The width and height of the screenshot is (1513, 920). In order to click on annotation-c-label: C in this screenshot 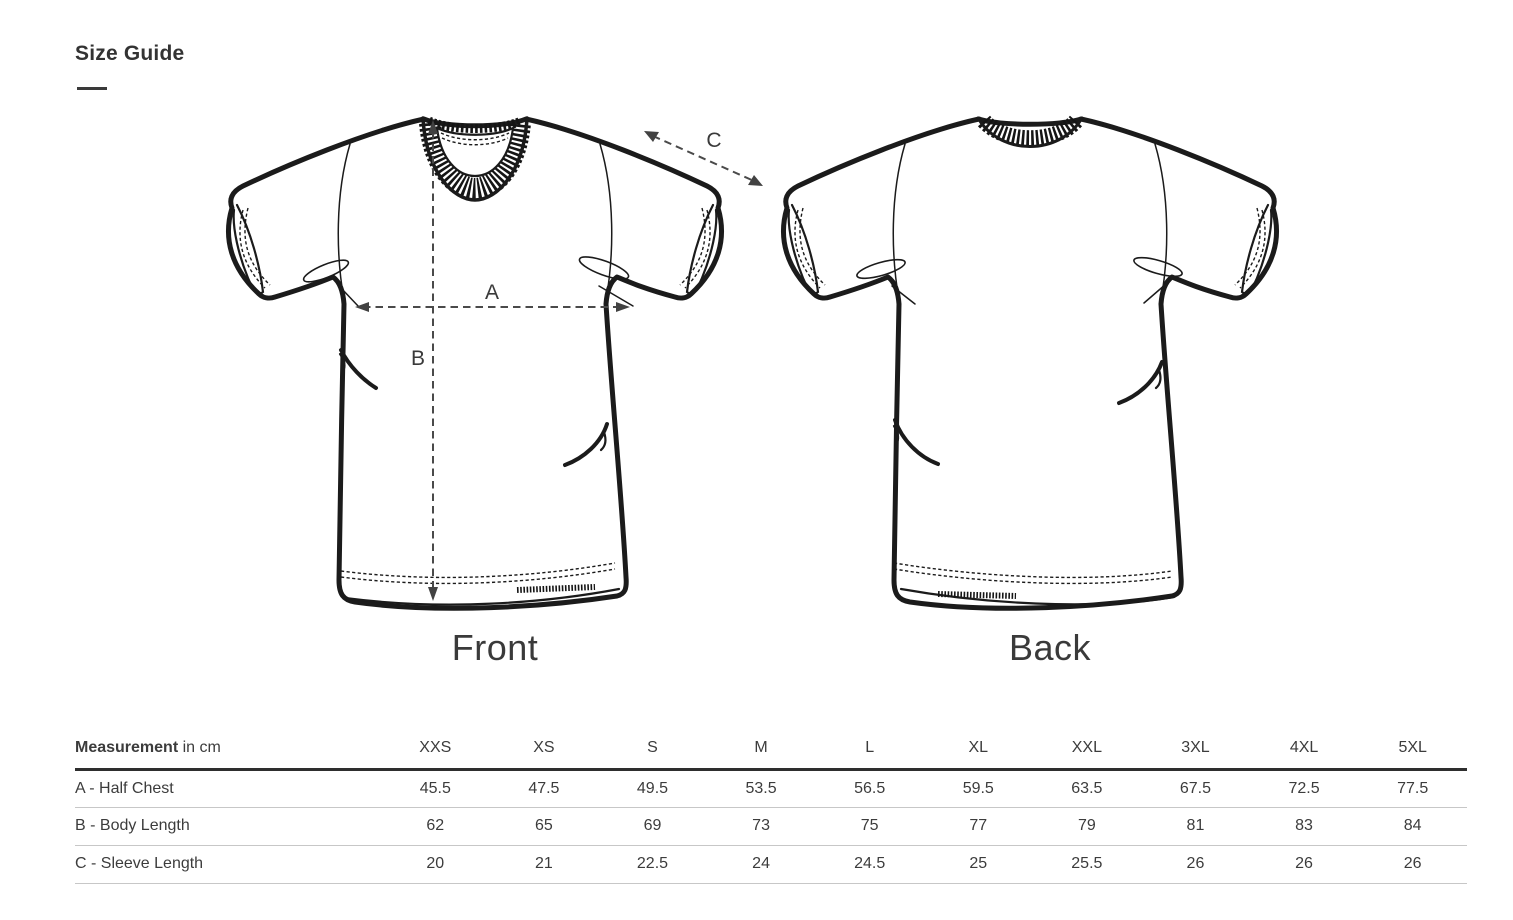, I will do `click(713, 140)`.